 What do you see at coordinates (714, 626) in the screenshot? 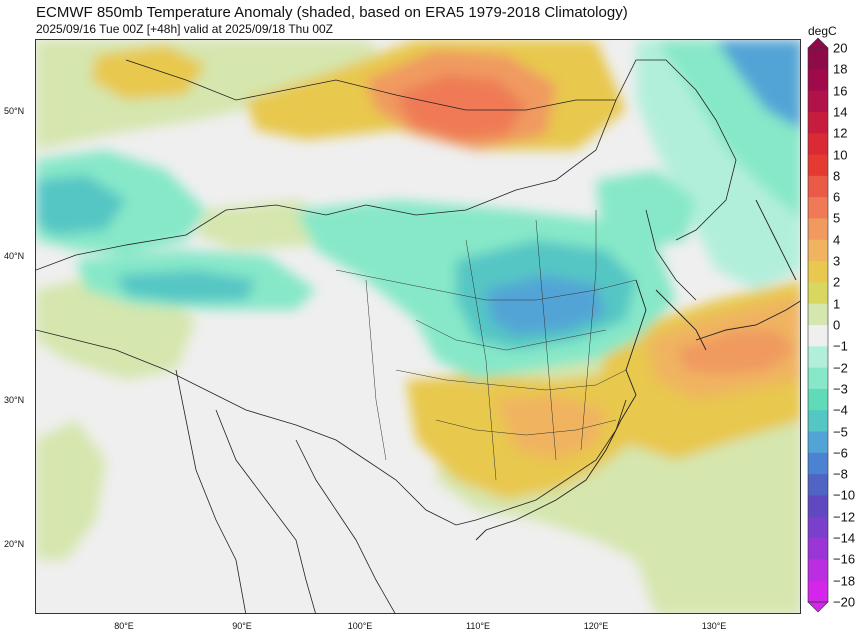
I see `lon-tick-130e: 130°E` at bounding box center [714, 626].